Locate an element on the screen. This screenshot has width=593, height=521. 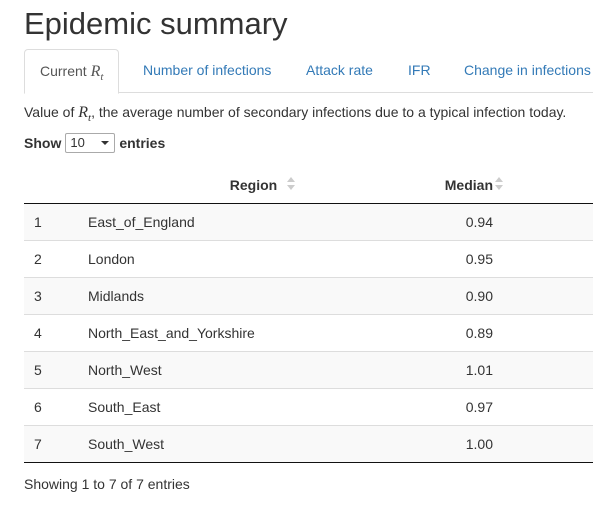
row-index: 4 is located at coordinates (49, 333).